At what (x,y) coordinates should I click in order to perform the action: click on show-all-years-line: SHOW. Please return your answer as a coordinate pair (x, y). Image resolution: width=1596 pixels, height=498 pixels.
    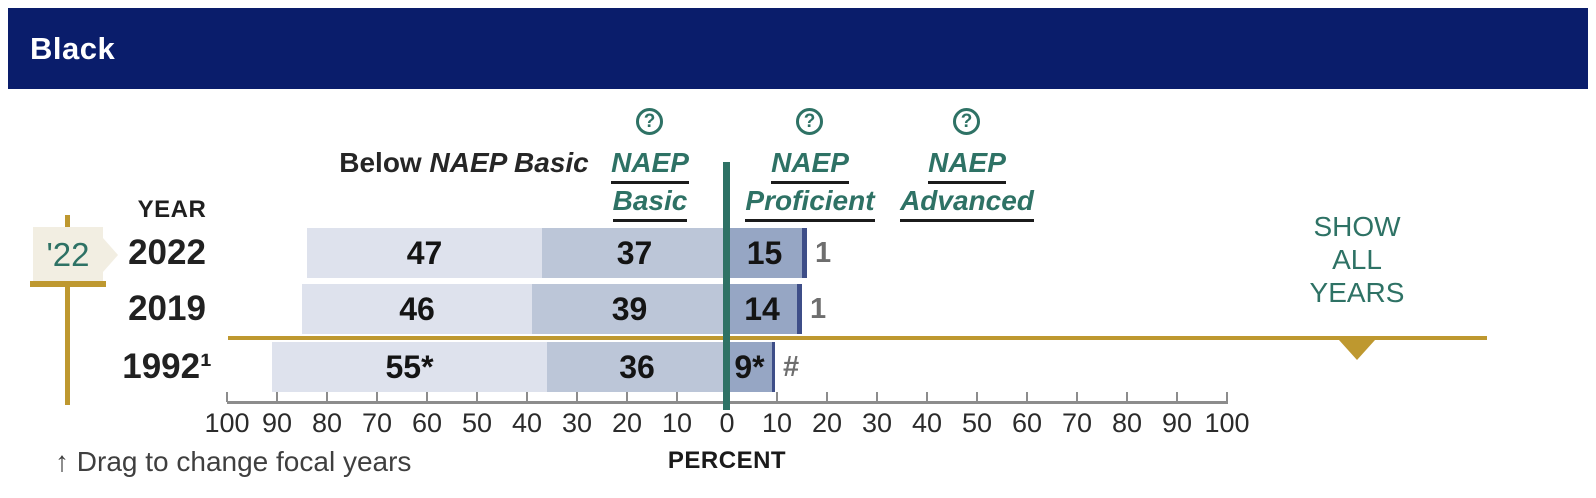
    Looking at the image, I should click on (1357, 226).